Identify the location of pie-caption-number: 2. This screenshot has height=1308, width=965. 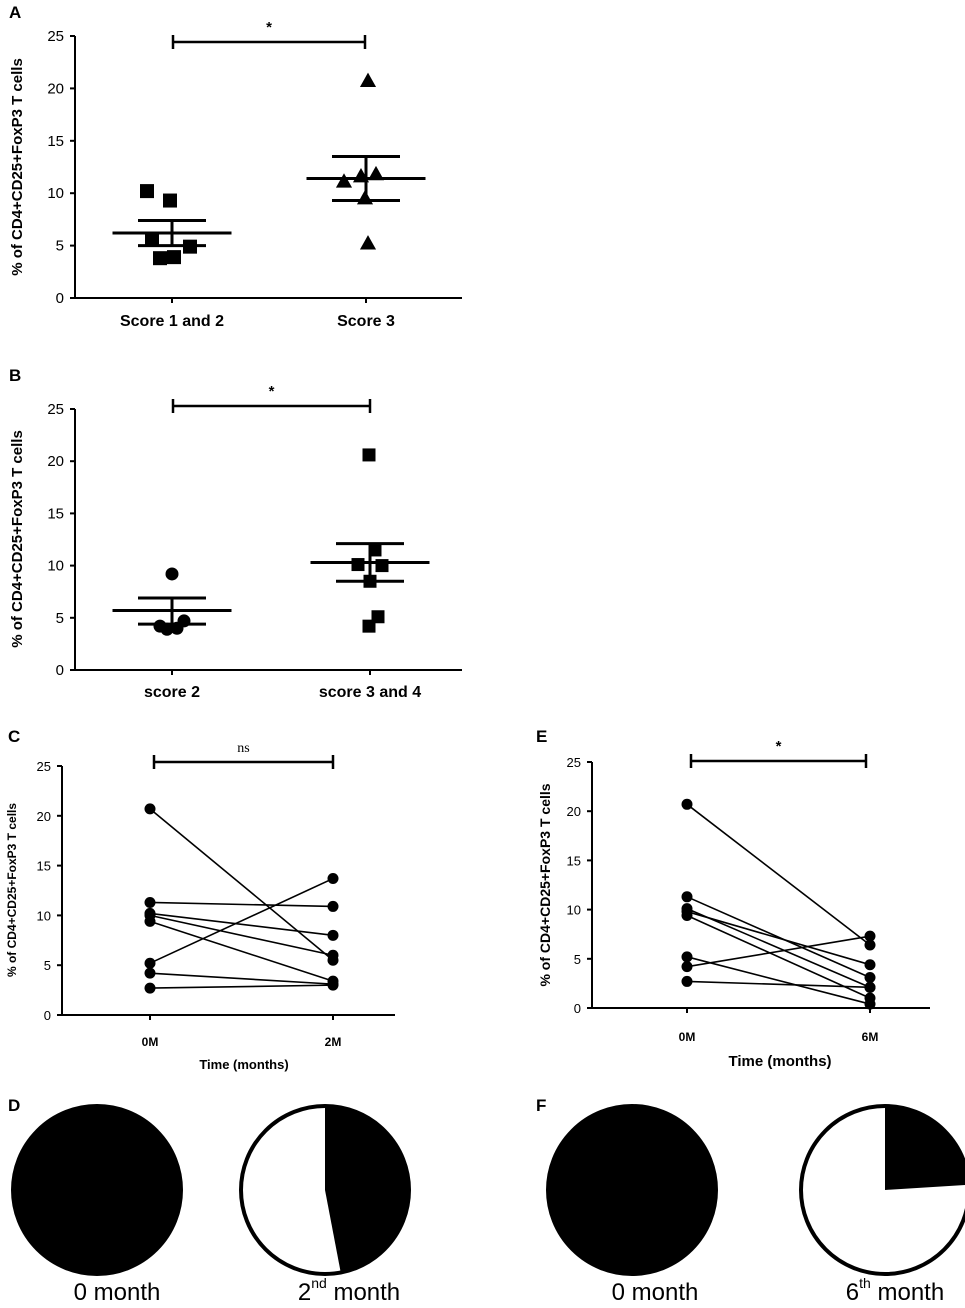
(304, 1292).